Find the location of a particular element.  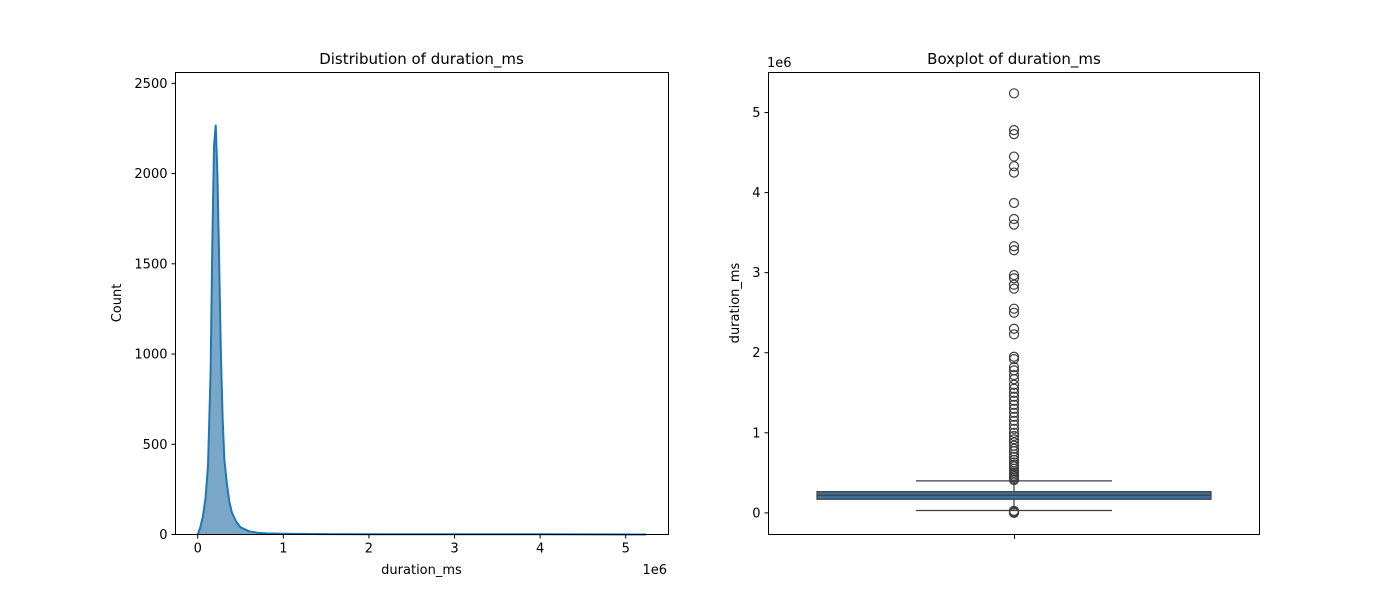

boxplot-y-tick-label: 4 is located at coordinates (756, 193).